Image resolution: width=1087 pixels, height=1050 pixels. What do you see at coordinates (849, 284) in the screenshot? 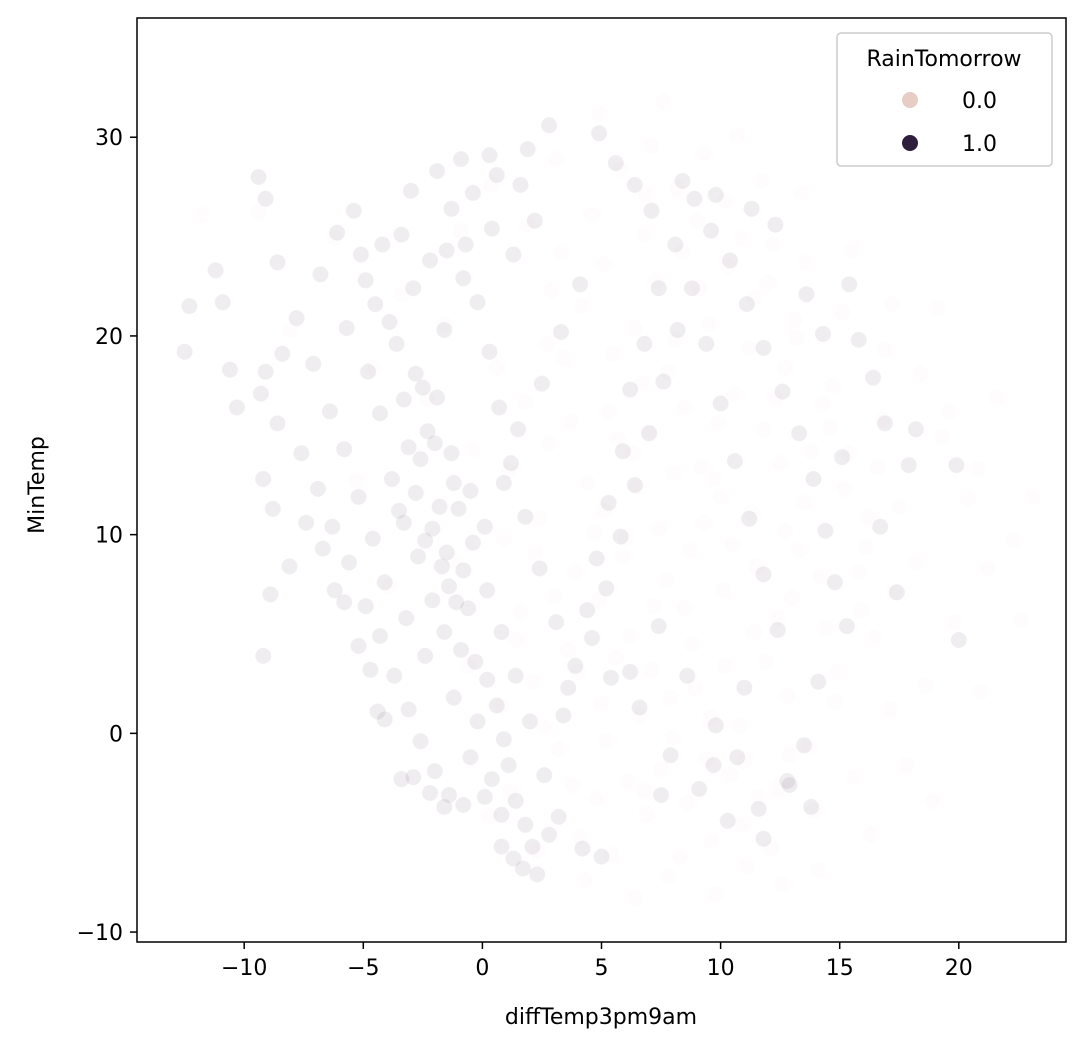
I see `point-rain-1.0-142` at bounding box center [849, 284].